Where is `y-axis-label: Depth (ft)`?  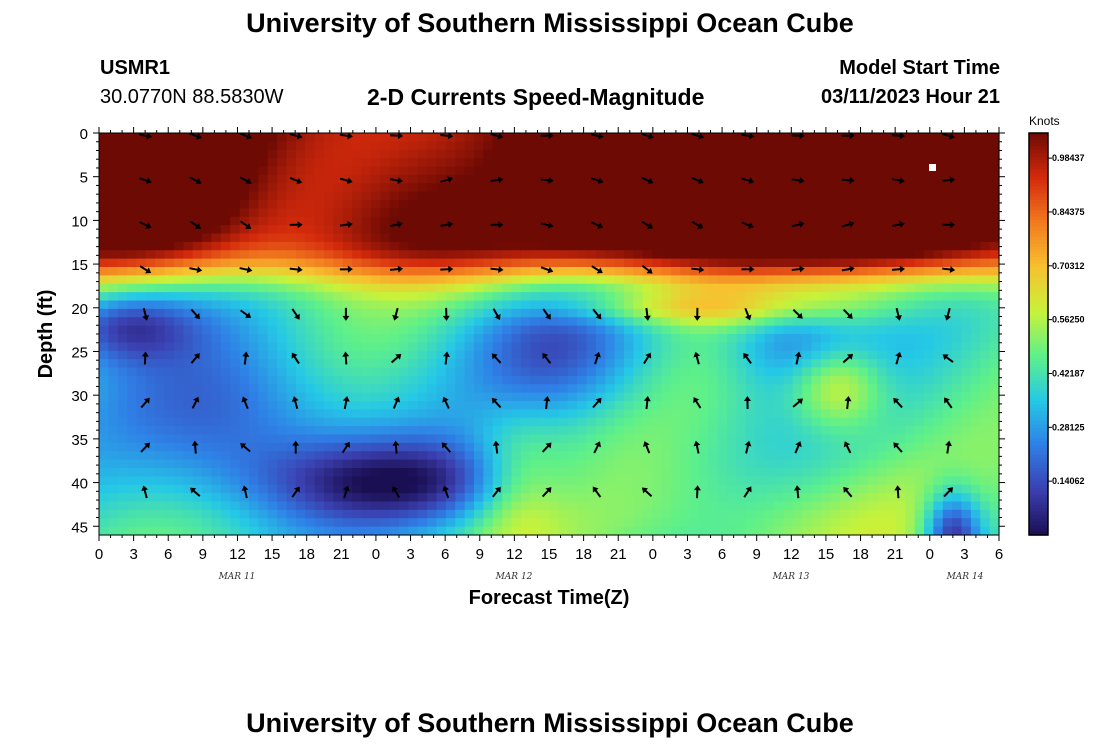
y-axis-label: Depth (ft) is located at coordinates (46, 334).